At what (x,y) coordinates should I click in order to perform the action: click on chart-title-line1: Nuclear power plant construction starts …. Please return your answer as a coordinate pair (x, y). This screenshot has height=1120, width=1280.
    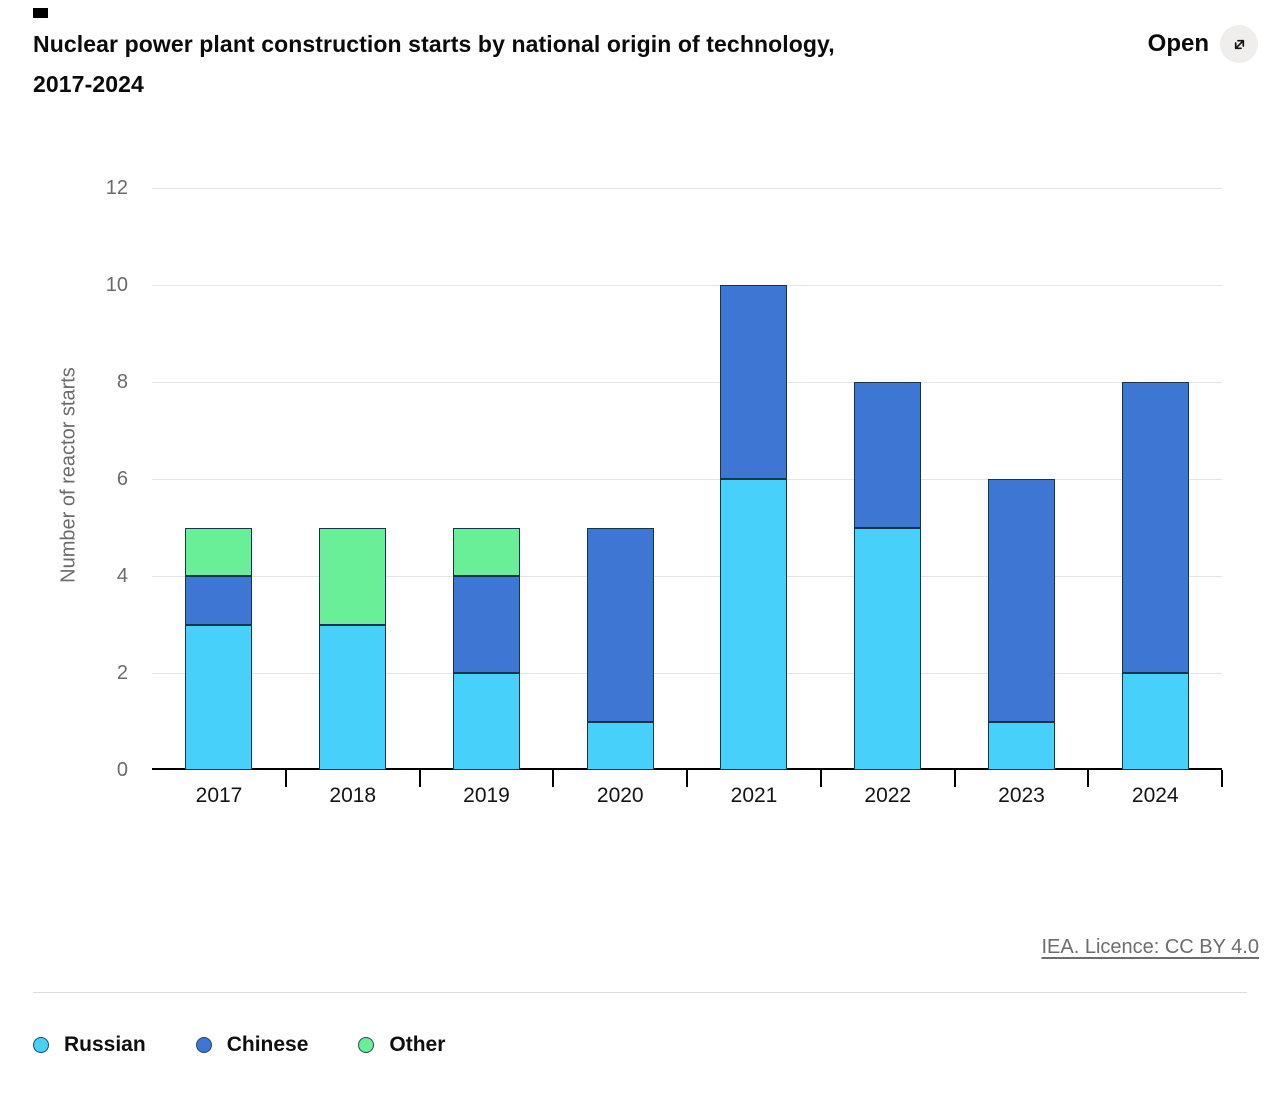
    Looking at the image, I should click on (434, 44).